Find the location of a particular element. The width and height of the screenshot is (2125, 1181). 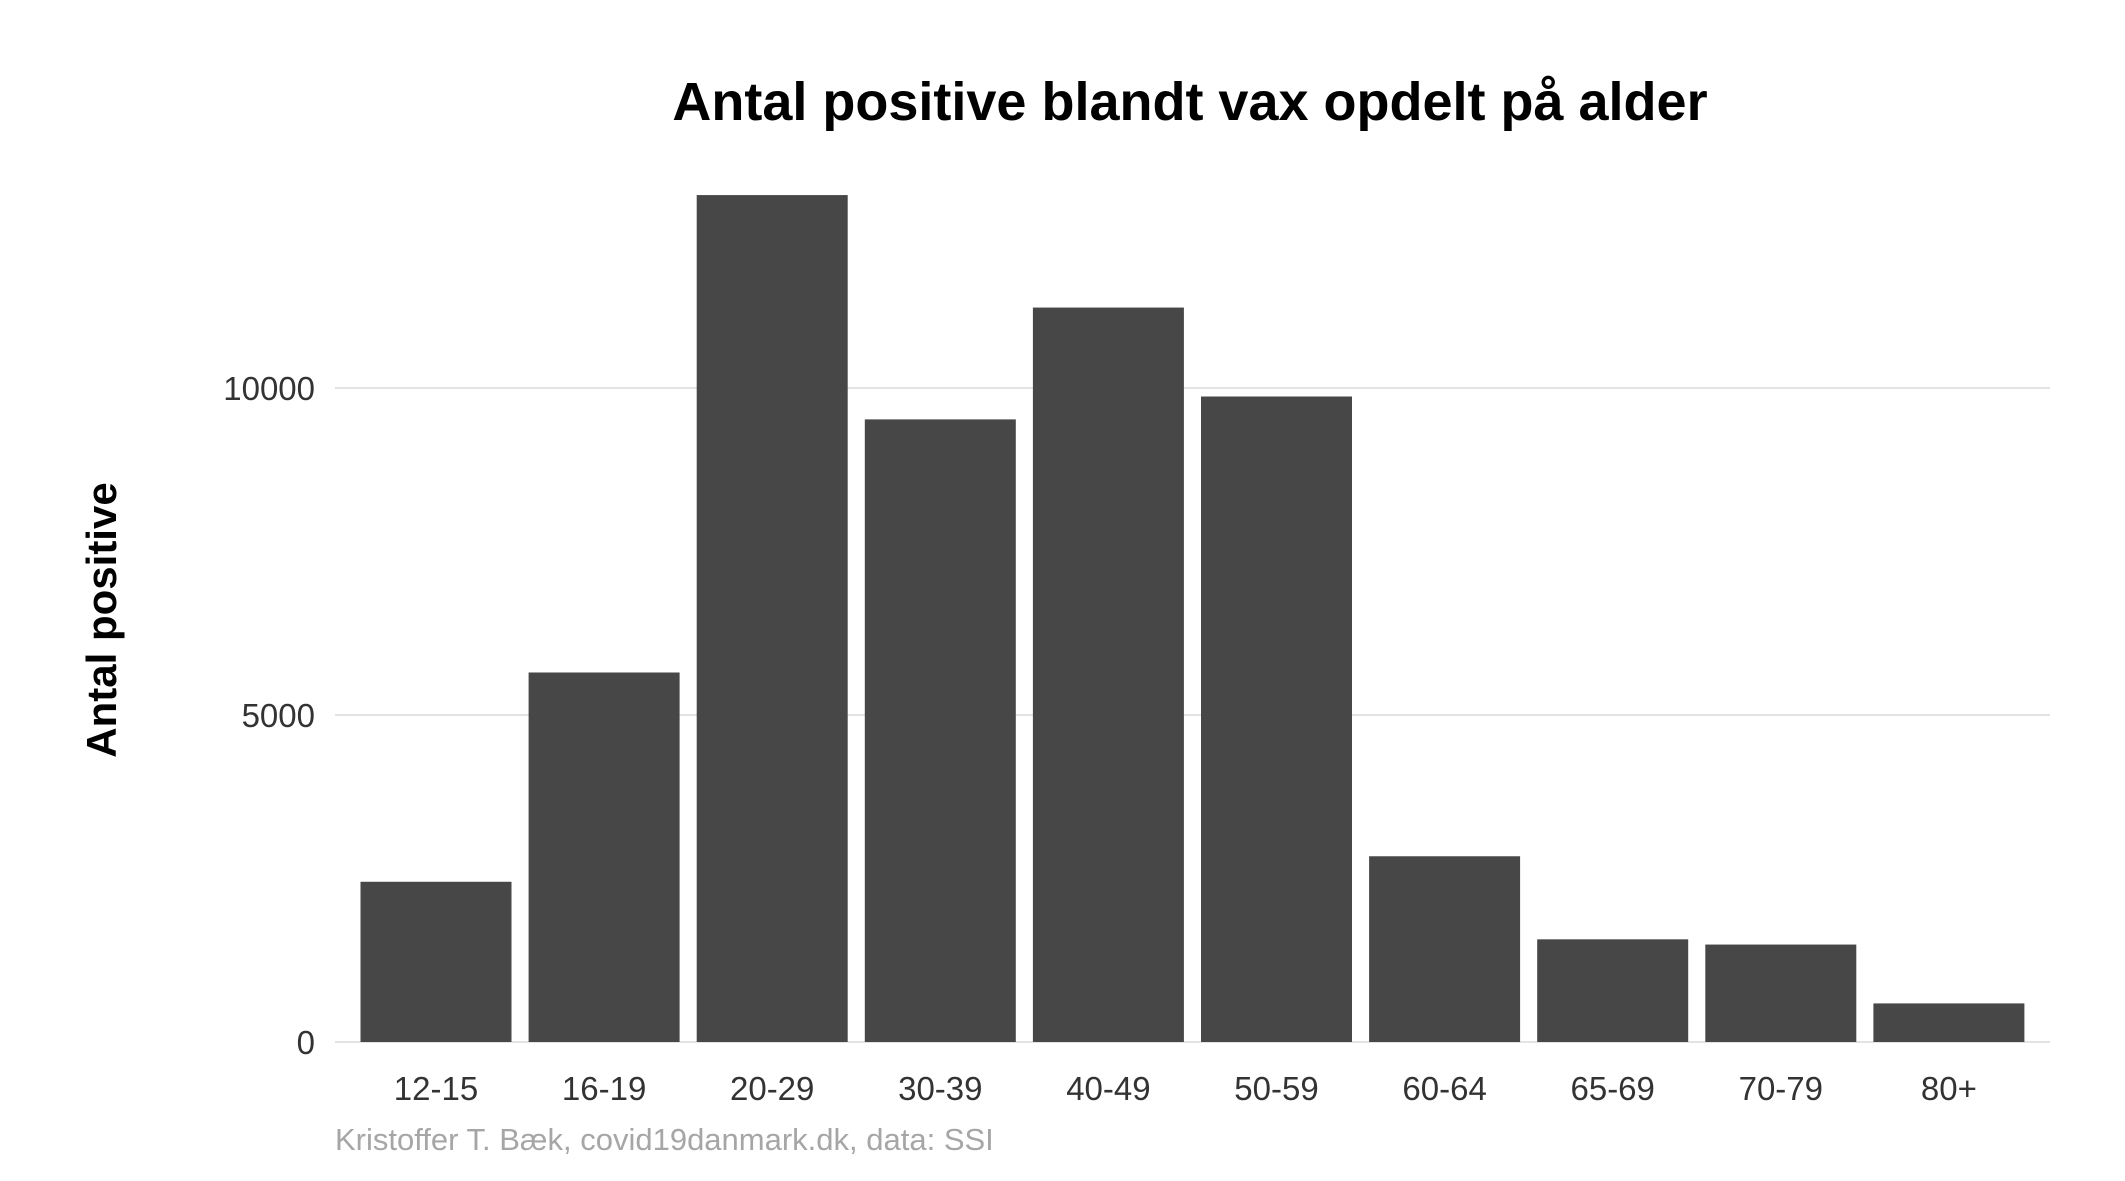

y-axis-label: Antal positive is located at coordinates (101, 619).